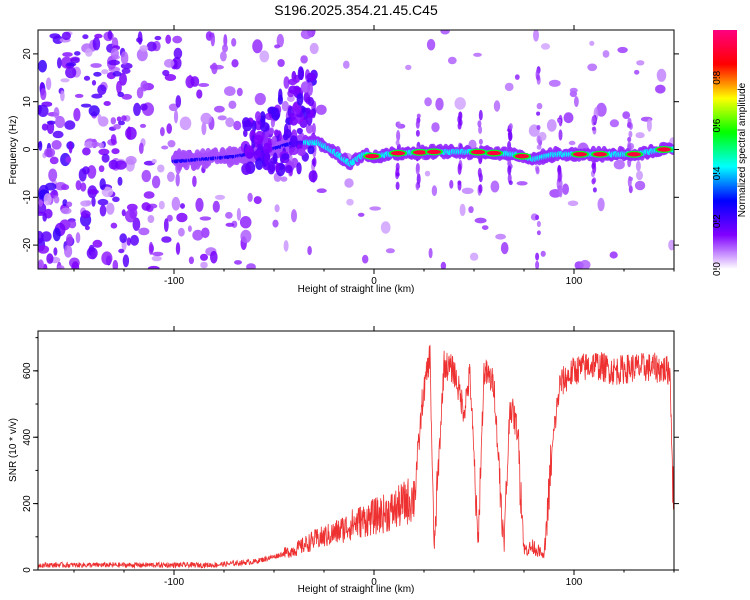 This screenshot has width=750, height=600. Describe the element at coordinates (717, 173) in the screenshot. I see `colorbar-tick-label: 0.4` at that location.